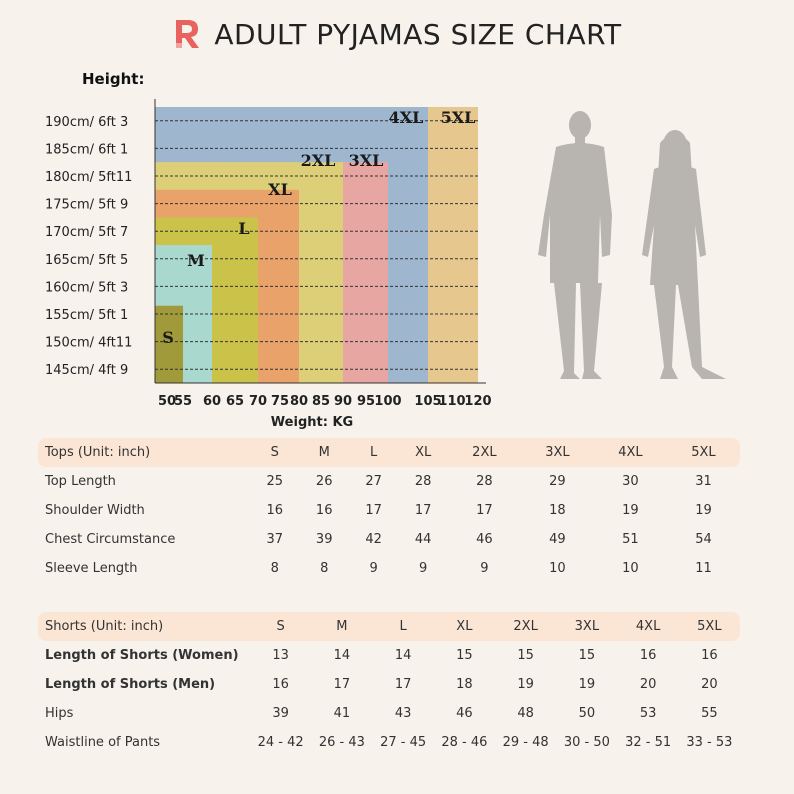 The width and height of the screenshot is (794, 794). What do you see at coordinates (403, 742) in the screenshot?
I see `table-cell: 27 - 45` at bounding box center [403, 742].